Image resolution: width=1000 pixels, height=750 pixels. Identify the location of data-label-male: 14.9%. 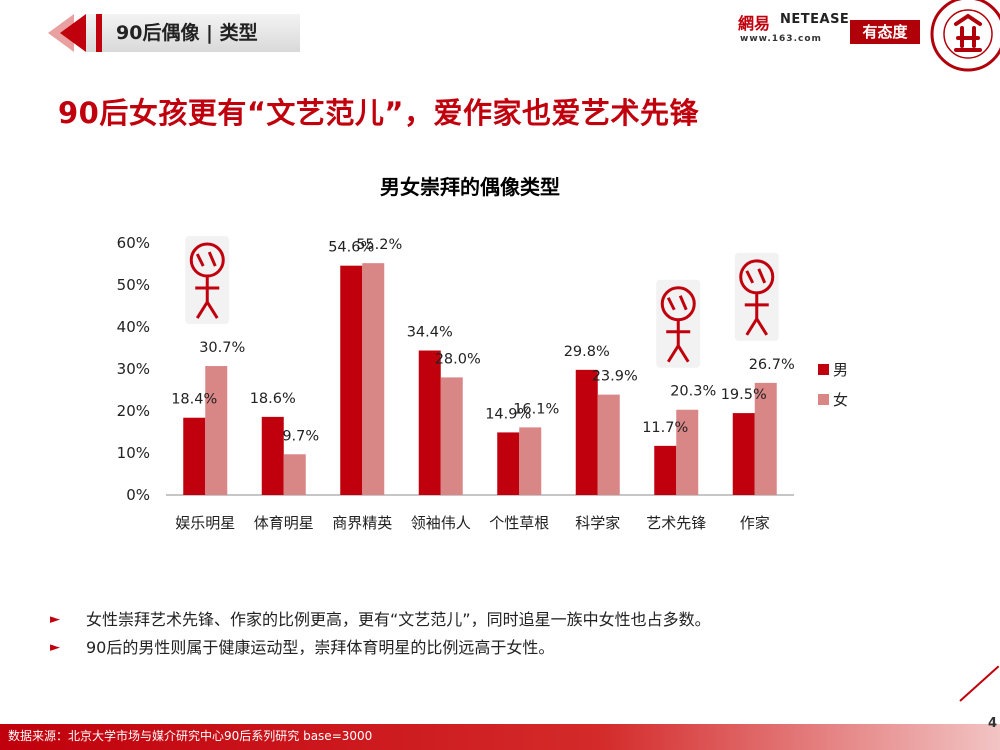
(508, 414).